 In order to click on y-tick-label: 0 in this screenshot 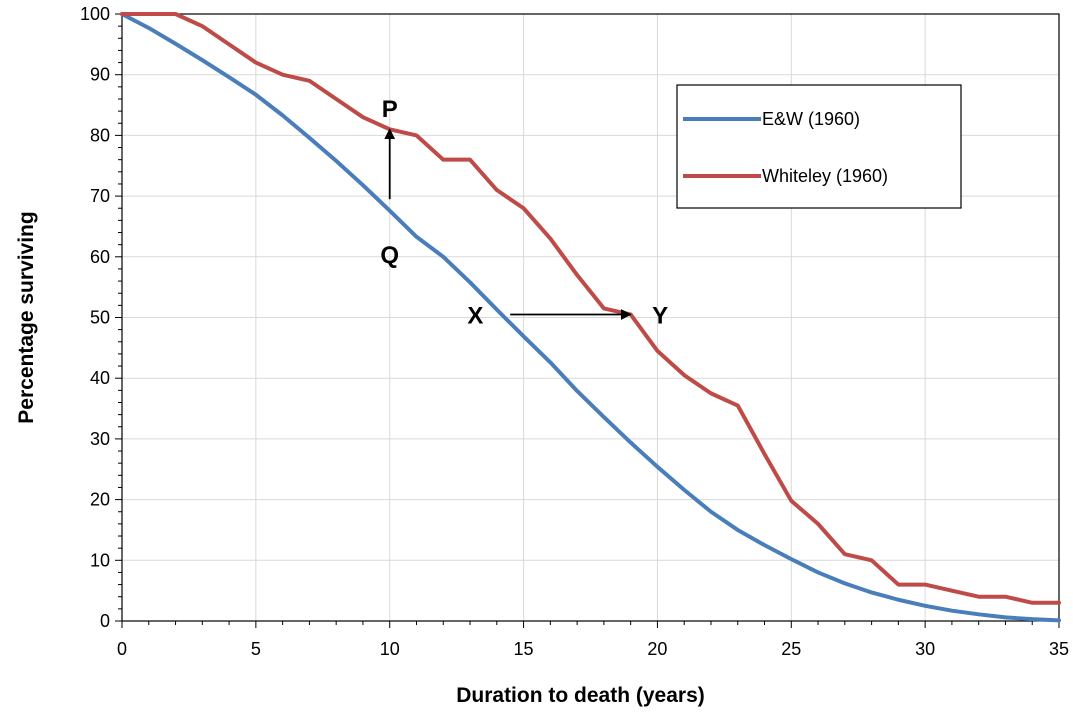, I will do `click(105, 621)`.